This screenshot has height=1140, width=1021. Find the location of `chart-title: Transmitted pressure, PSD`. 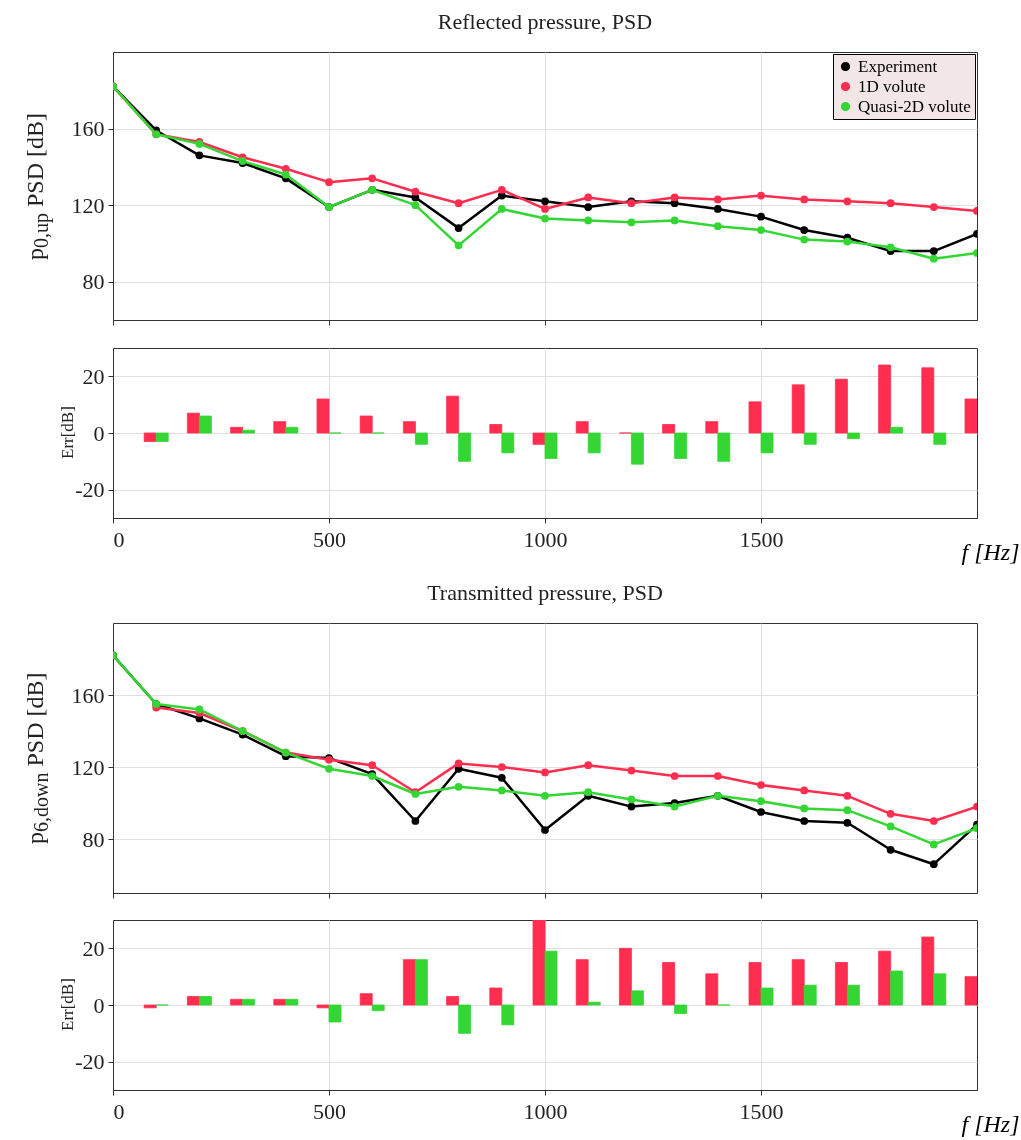

chart-title: Transmitted pressure, PSD is located at coordinates (545, 592).